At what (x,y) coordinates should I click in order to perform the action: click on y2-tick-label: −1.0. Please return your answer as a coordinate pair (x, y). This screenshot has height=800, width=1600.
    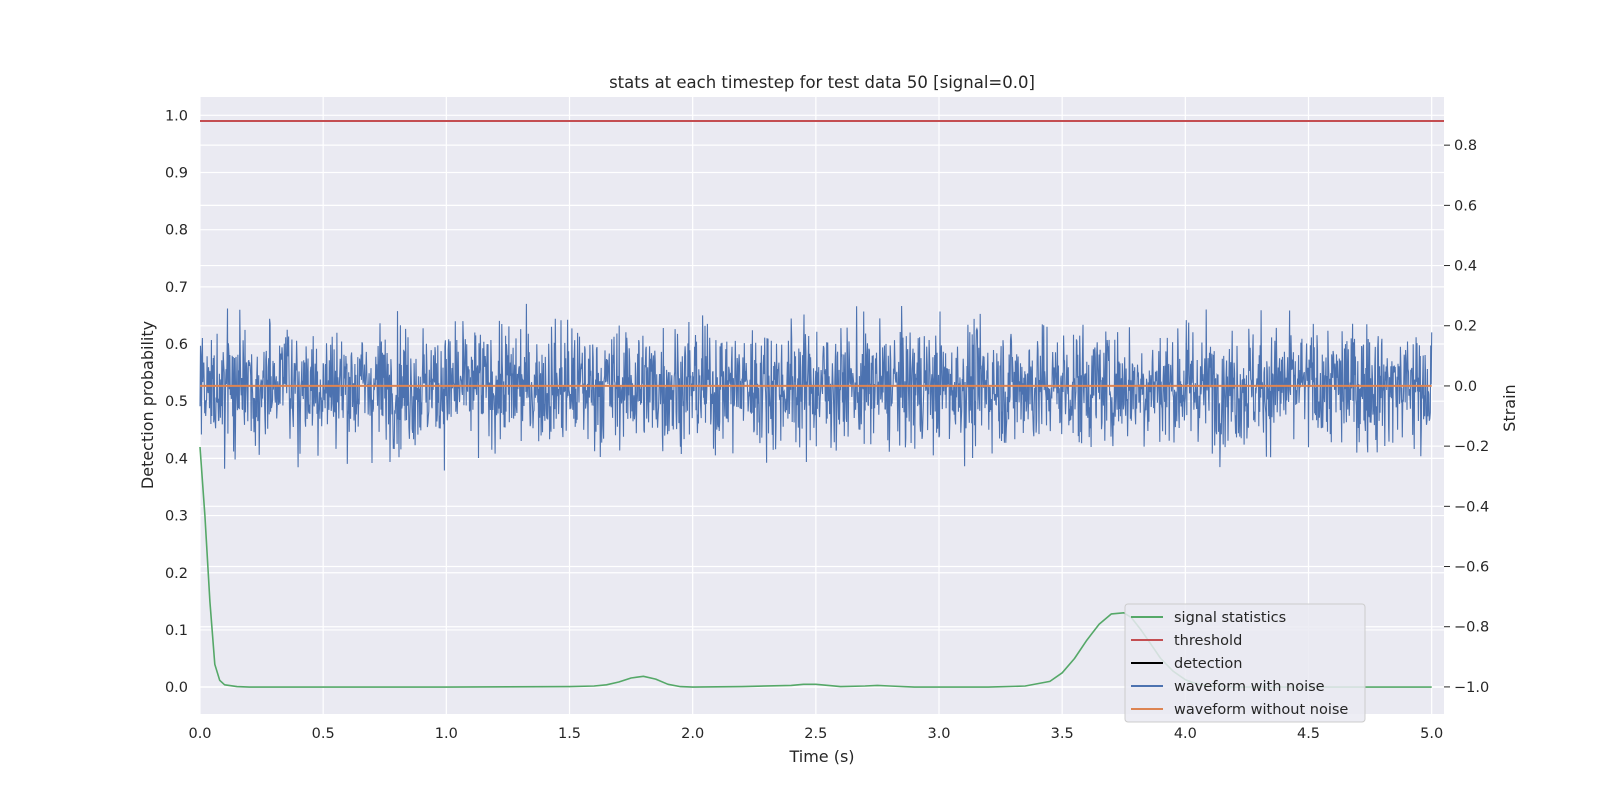
    Looking at the image, I should click on (1471, 688).